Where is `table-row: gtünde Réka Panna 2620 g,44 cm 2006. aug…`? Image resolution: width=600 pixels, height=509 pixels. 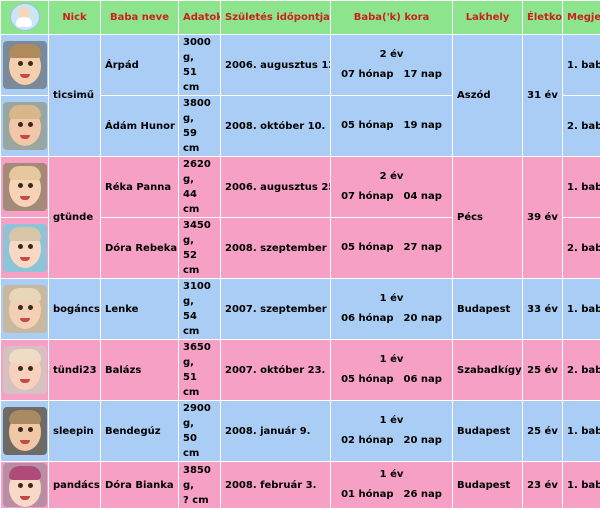 table-row: gtünde Réka Panna 2620 g,44 cm 2006. aug… is located at coordinates (300, 187).